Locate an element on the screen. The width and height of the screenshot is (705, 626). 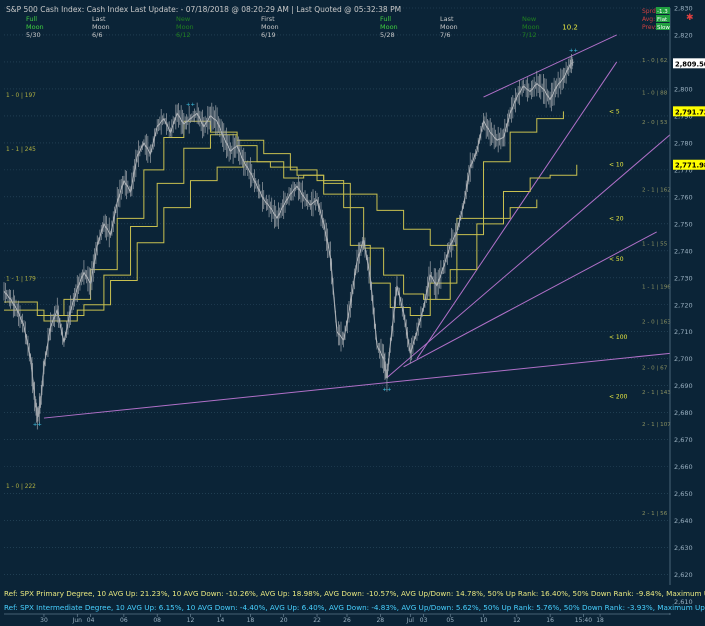
y-tick-label: 2,670 is located at coordinates (683, 440).